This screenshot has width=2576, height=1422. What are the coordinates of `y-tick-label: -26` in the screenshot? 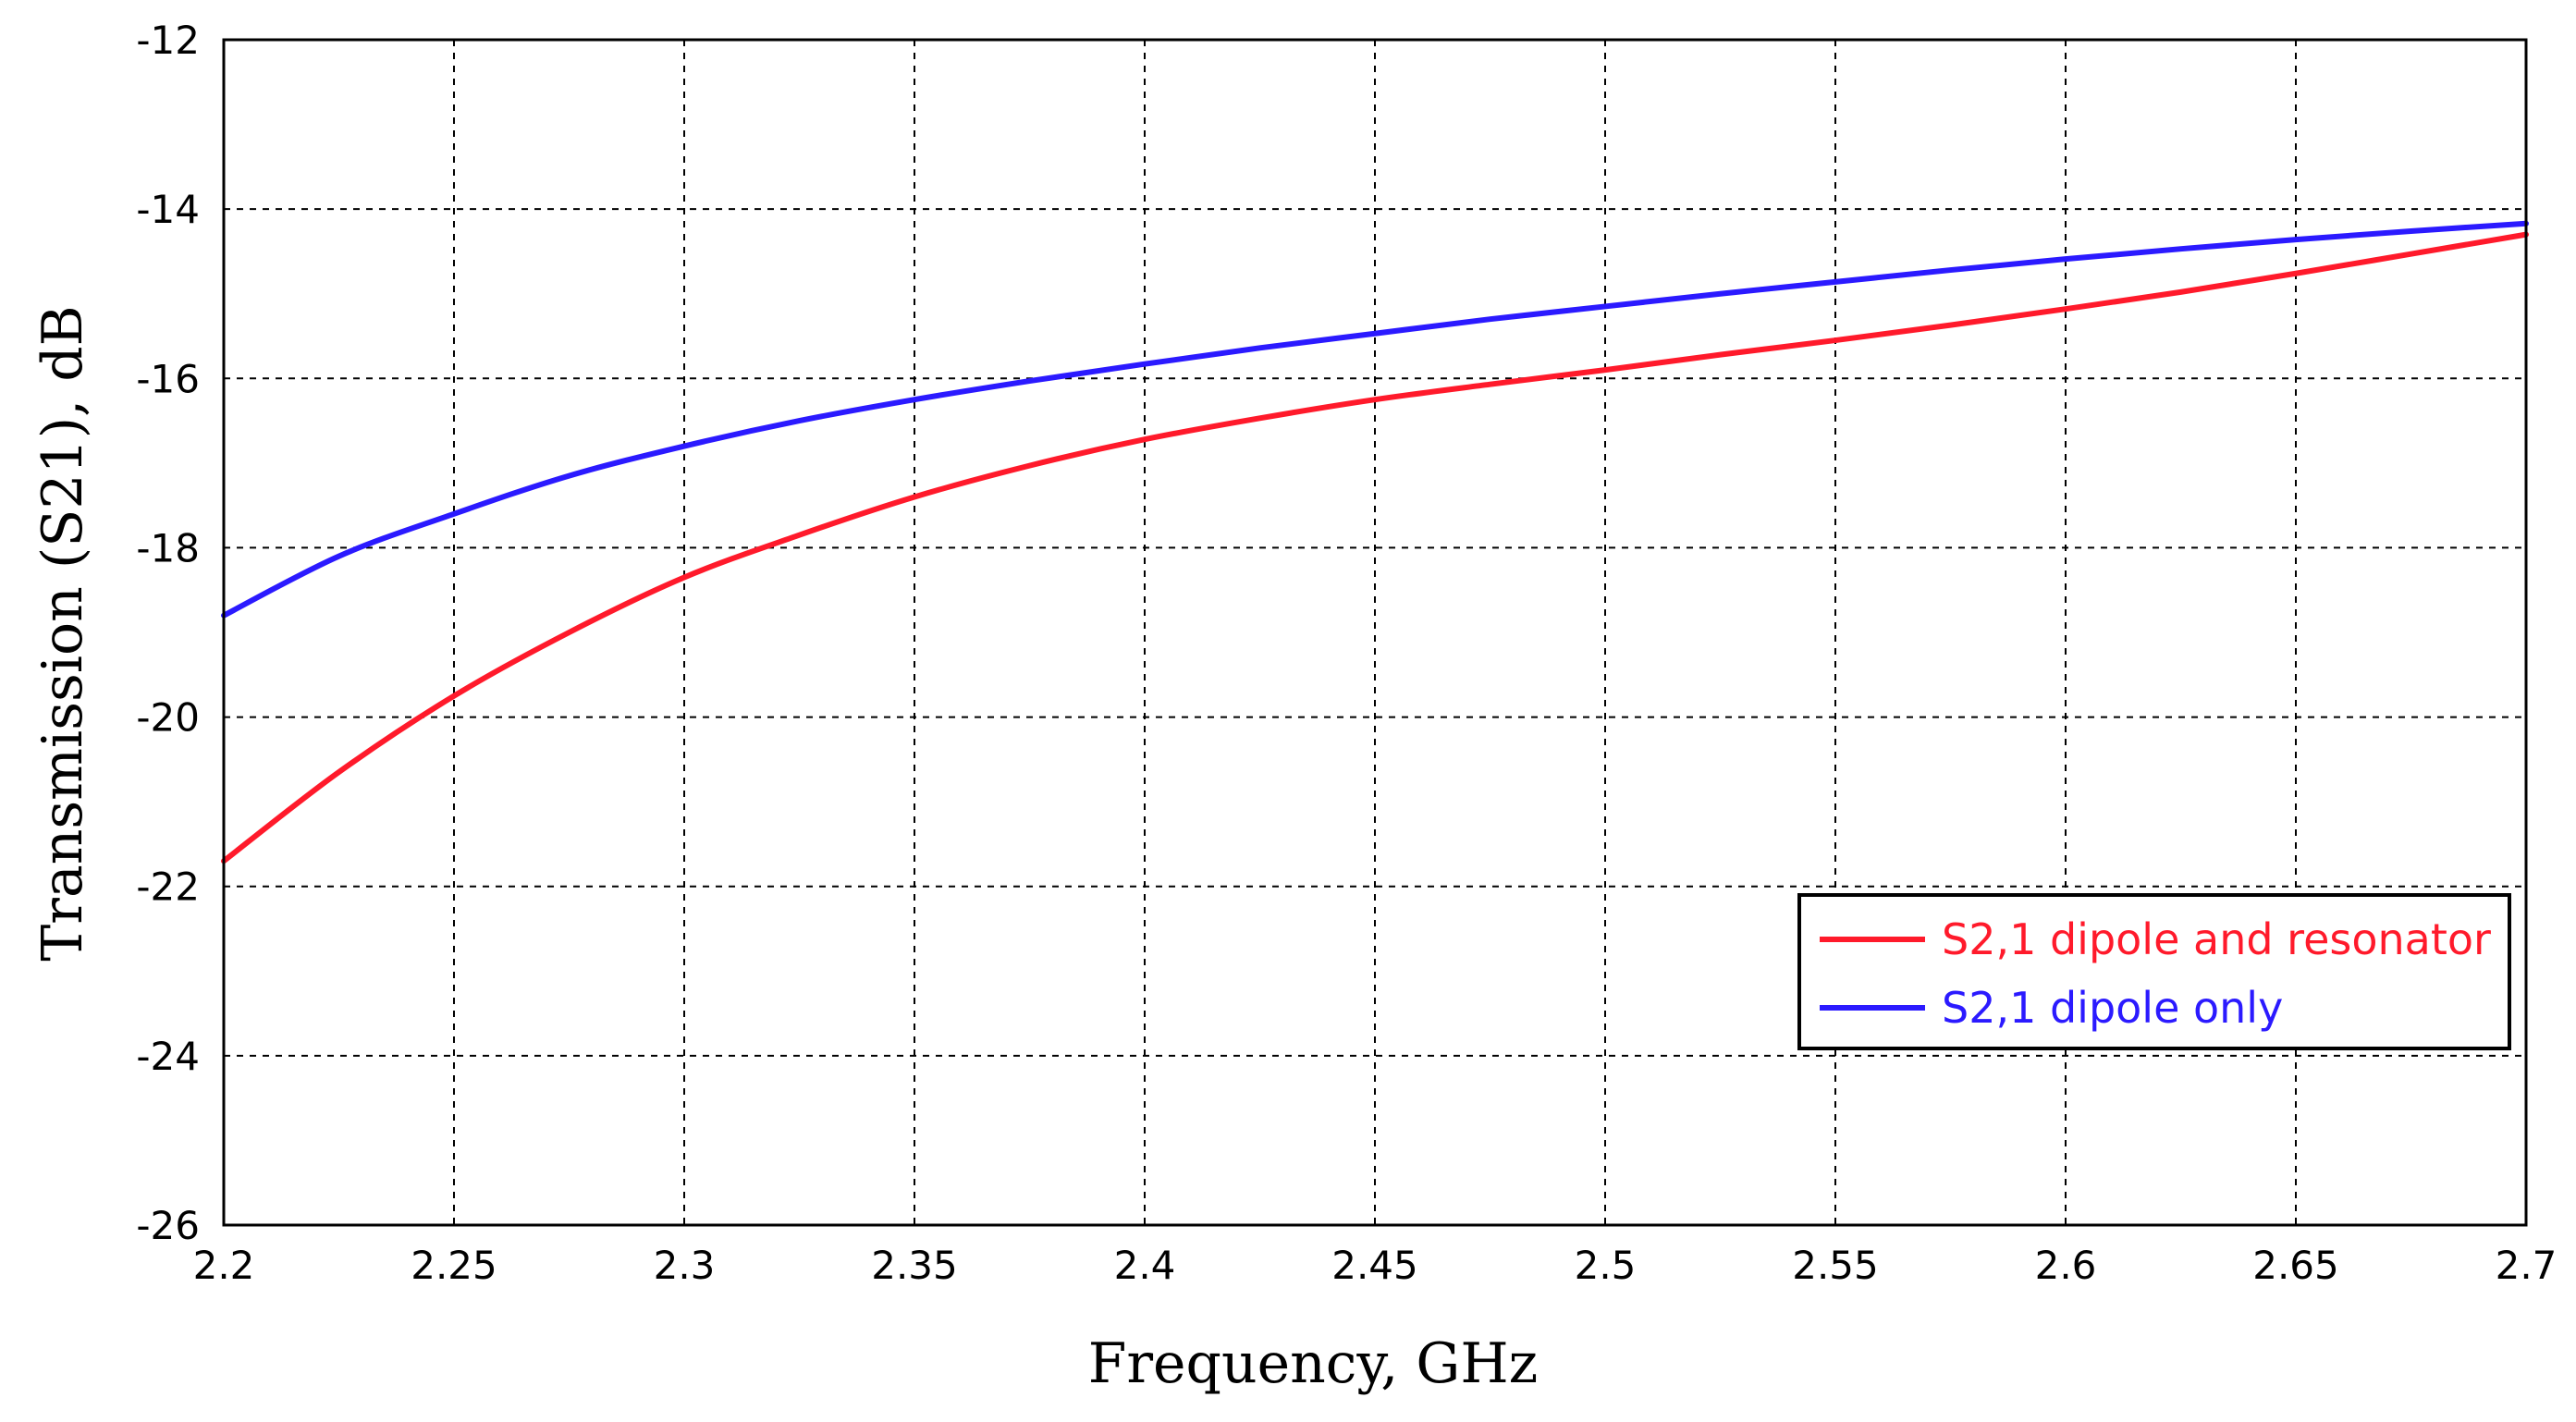 It's located at (168, 1225).